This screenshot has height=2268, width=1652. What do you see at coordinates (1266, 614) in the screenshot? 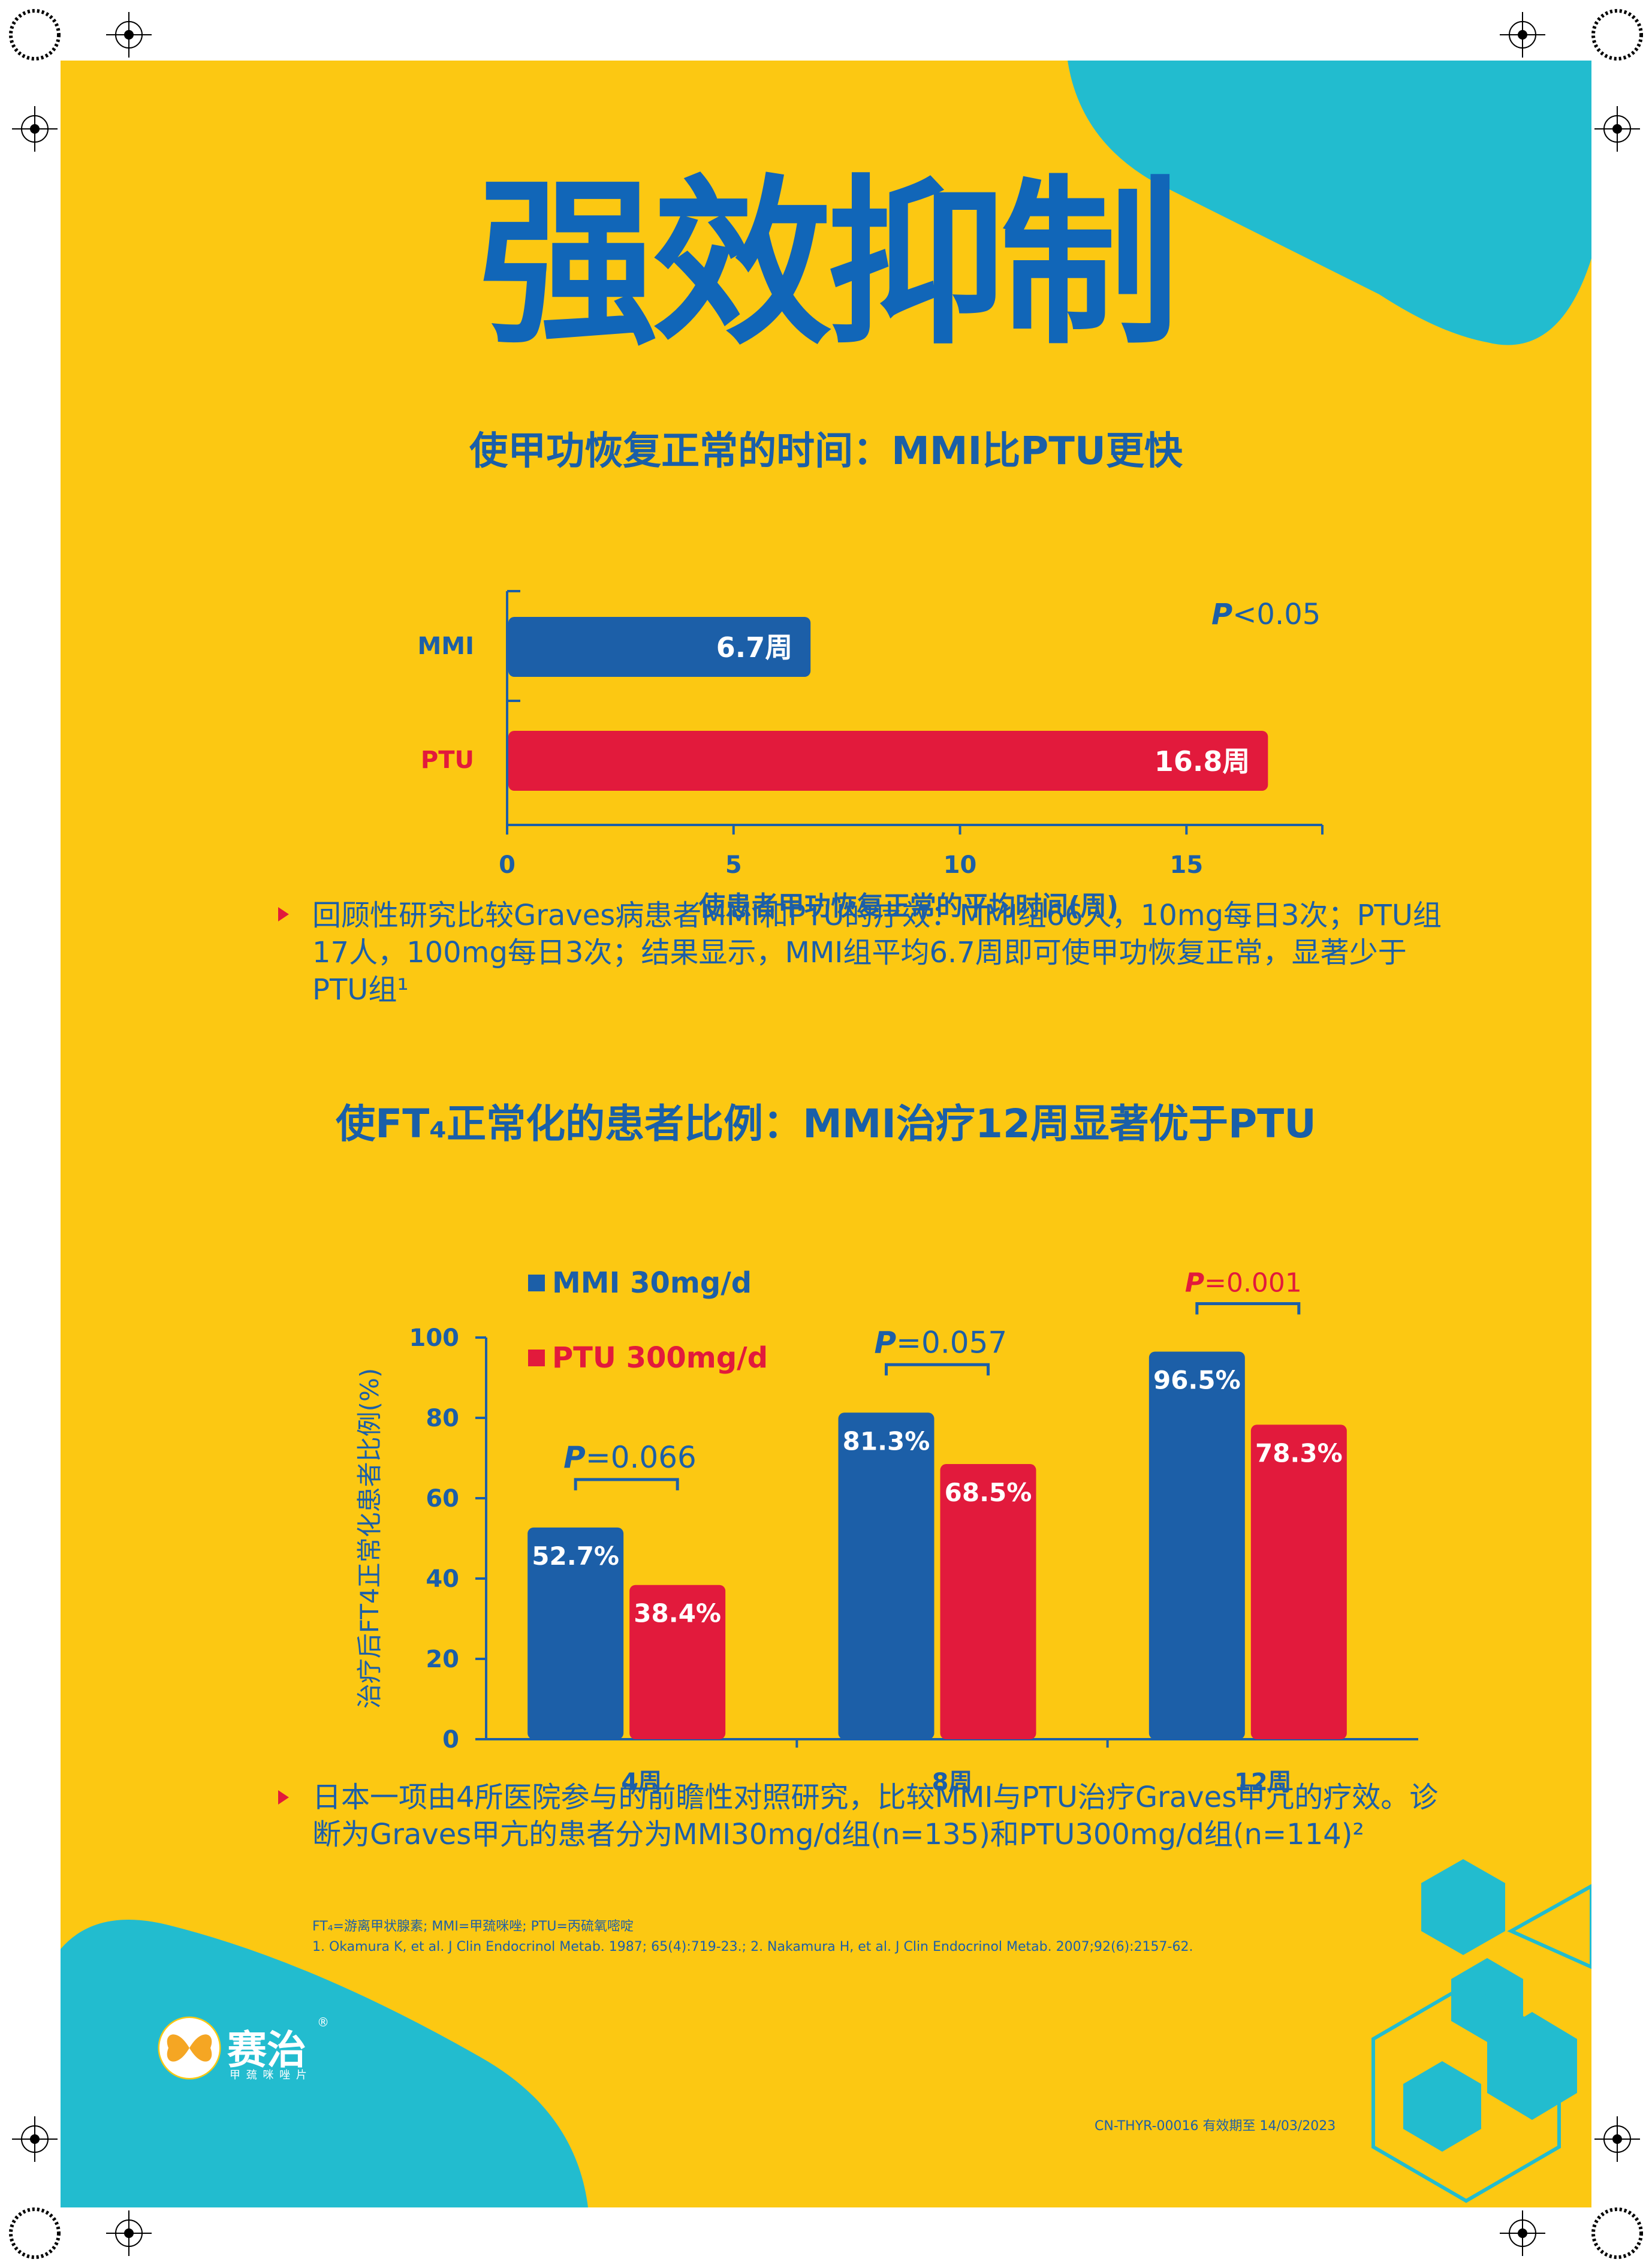
I see `p-value-annotation: P<0.05` at bounding box center [1266, 614].